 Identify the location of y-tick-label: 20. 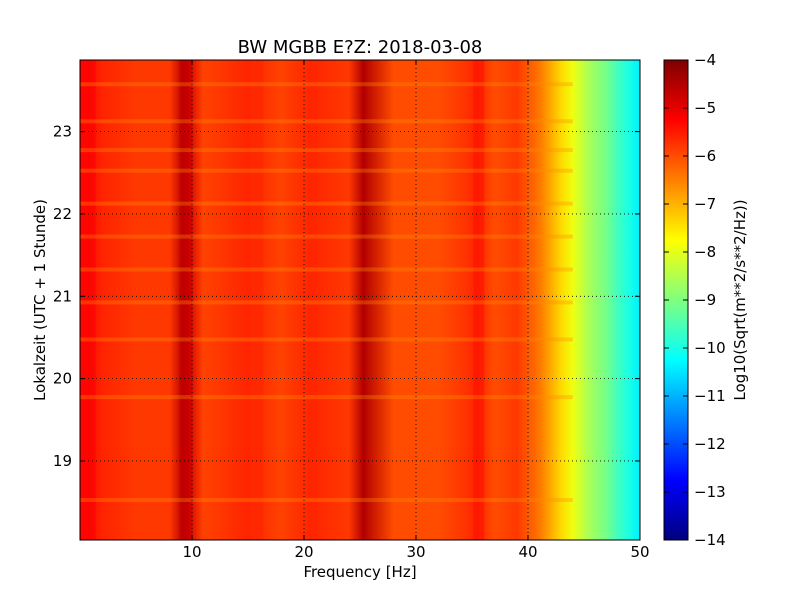
(62, 379).